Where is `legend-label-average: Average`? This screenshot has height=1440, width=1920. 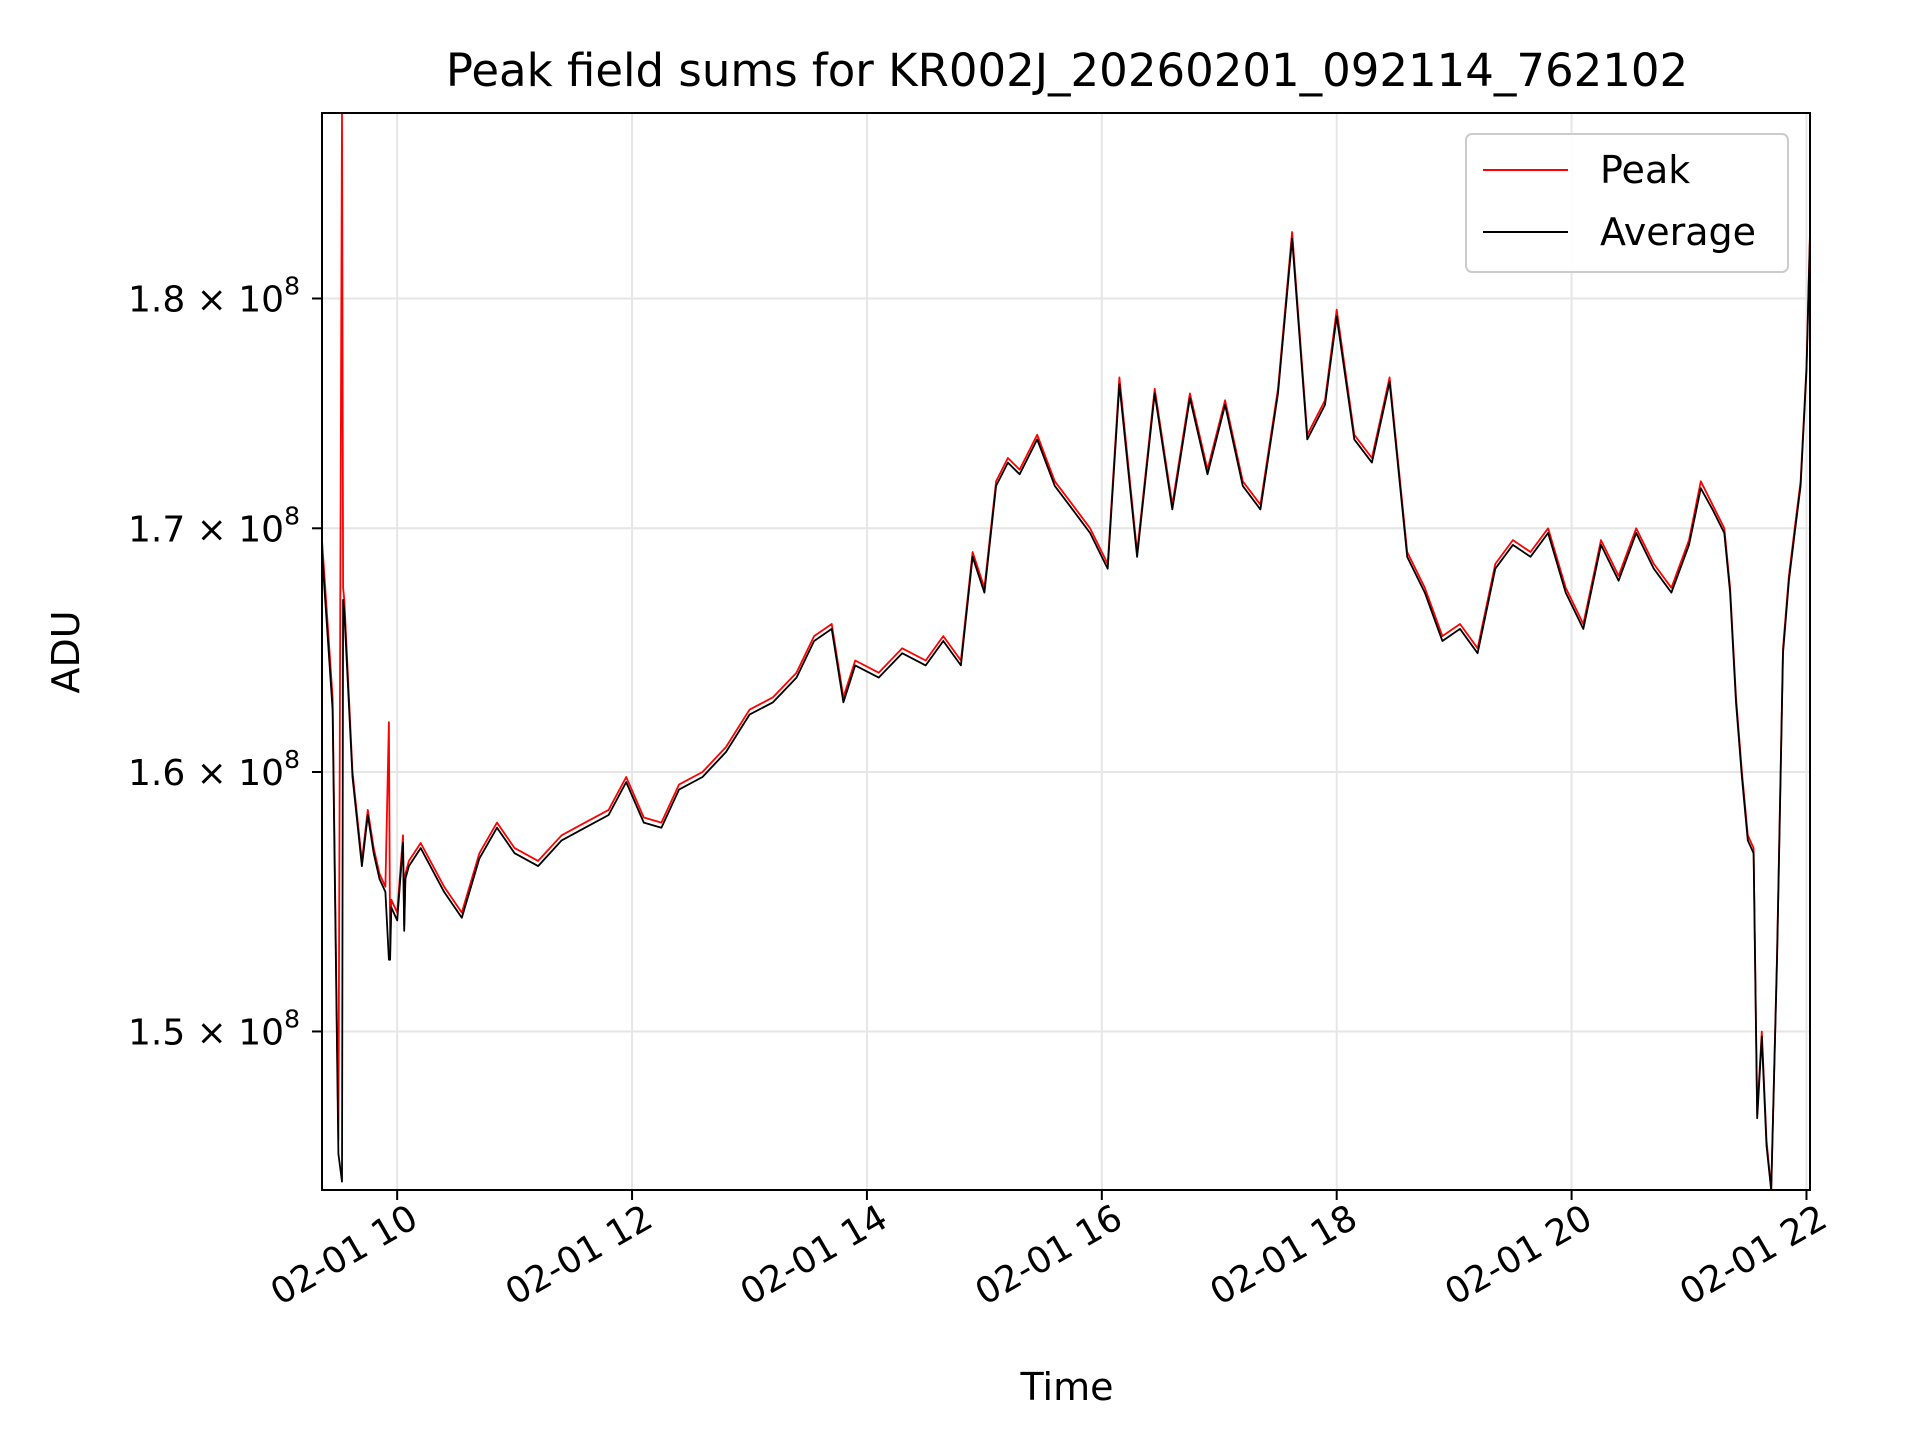 legend-label-average: Average is located at coordinates (1678, 232).